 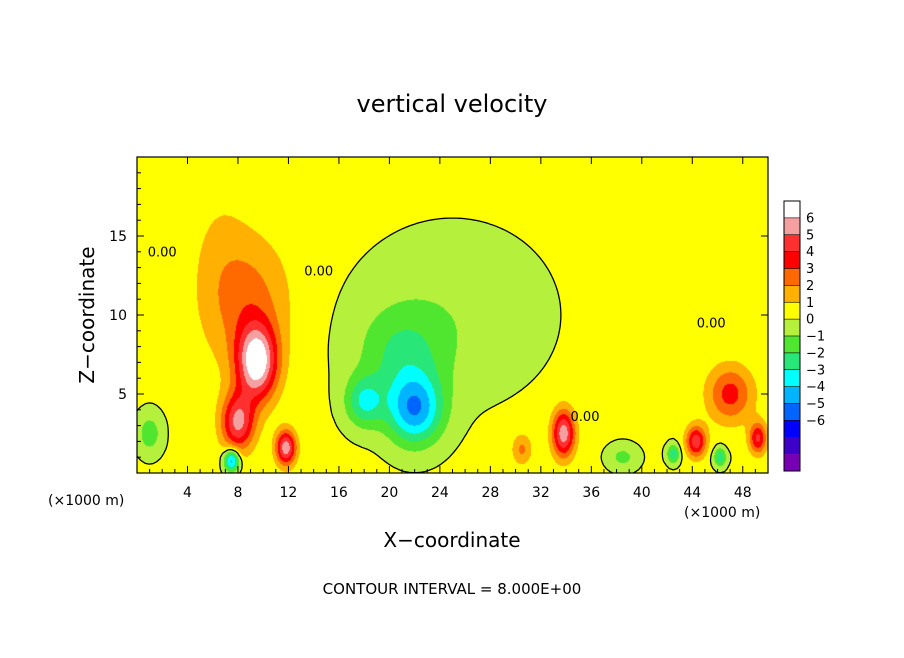 What do you see at coordinates (810, 218) in the screenshot?
I see `colorbar-label: 6` at bounding box center [810, 218].